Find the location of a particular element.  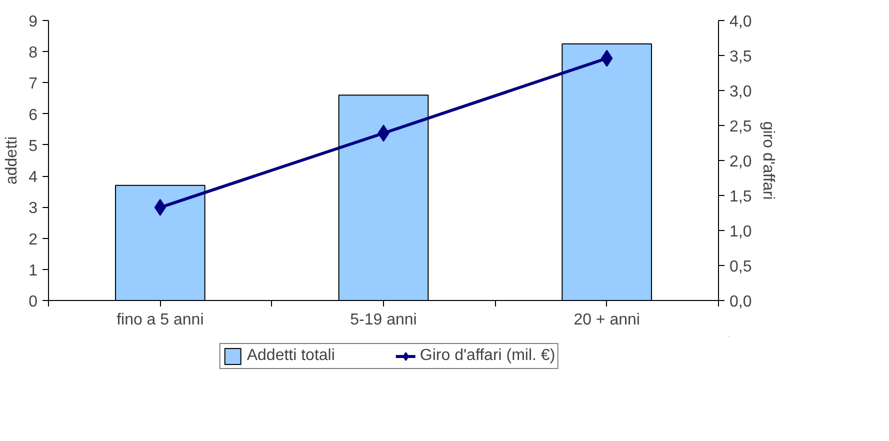

y-tick-label: 7 is located at coordinates (33, 84).